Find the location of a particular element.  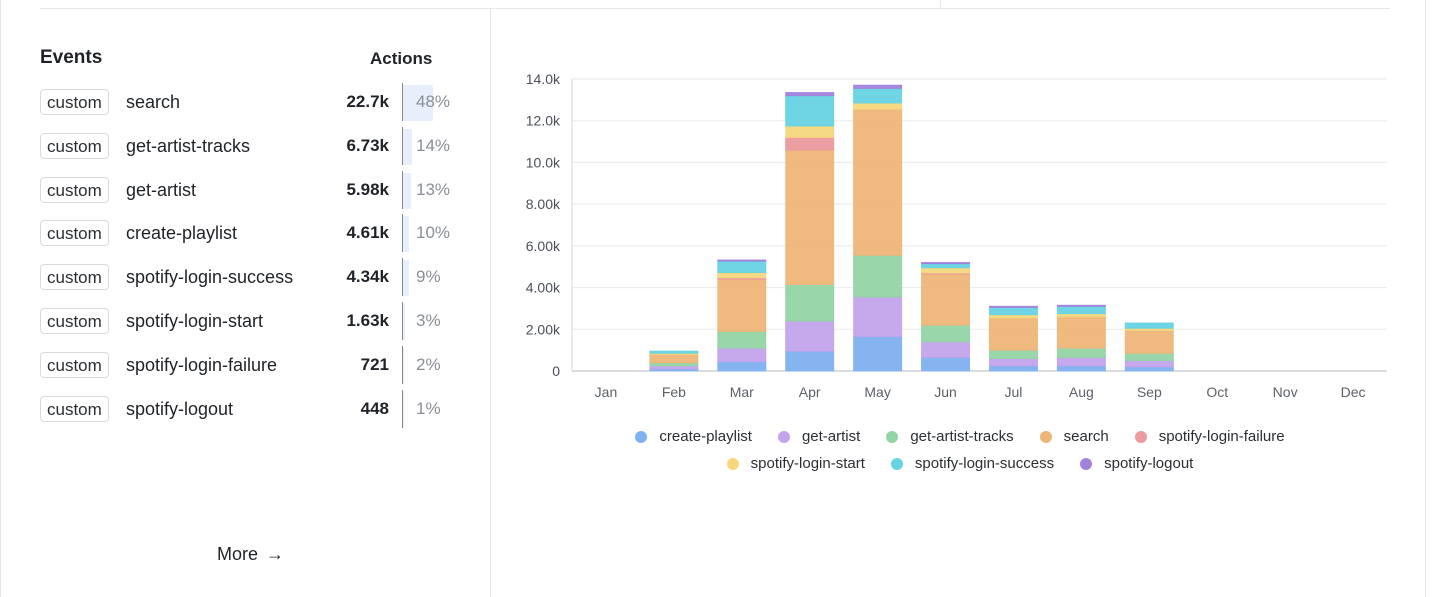

event-name: spotify-login-start is located at coordinates (195, 320).